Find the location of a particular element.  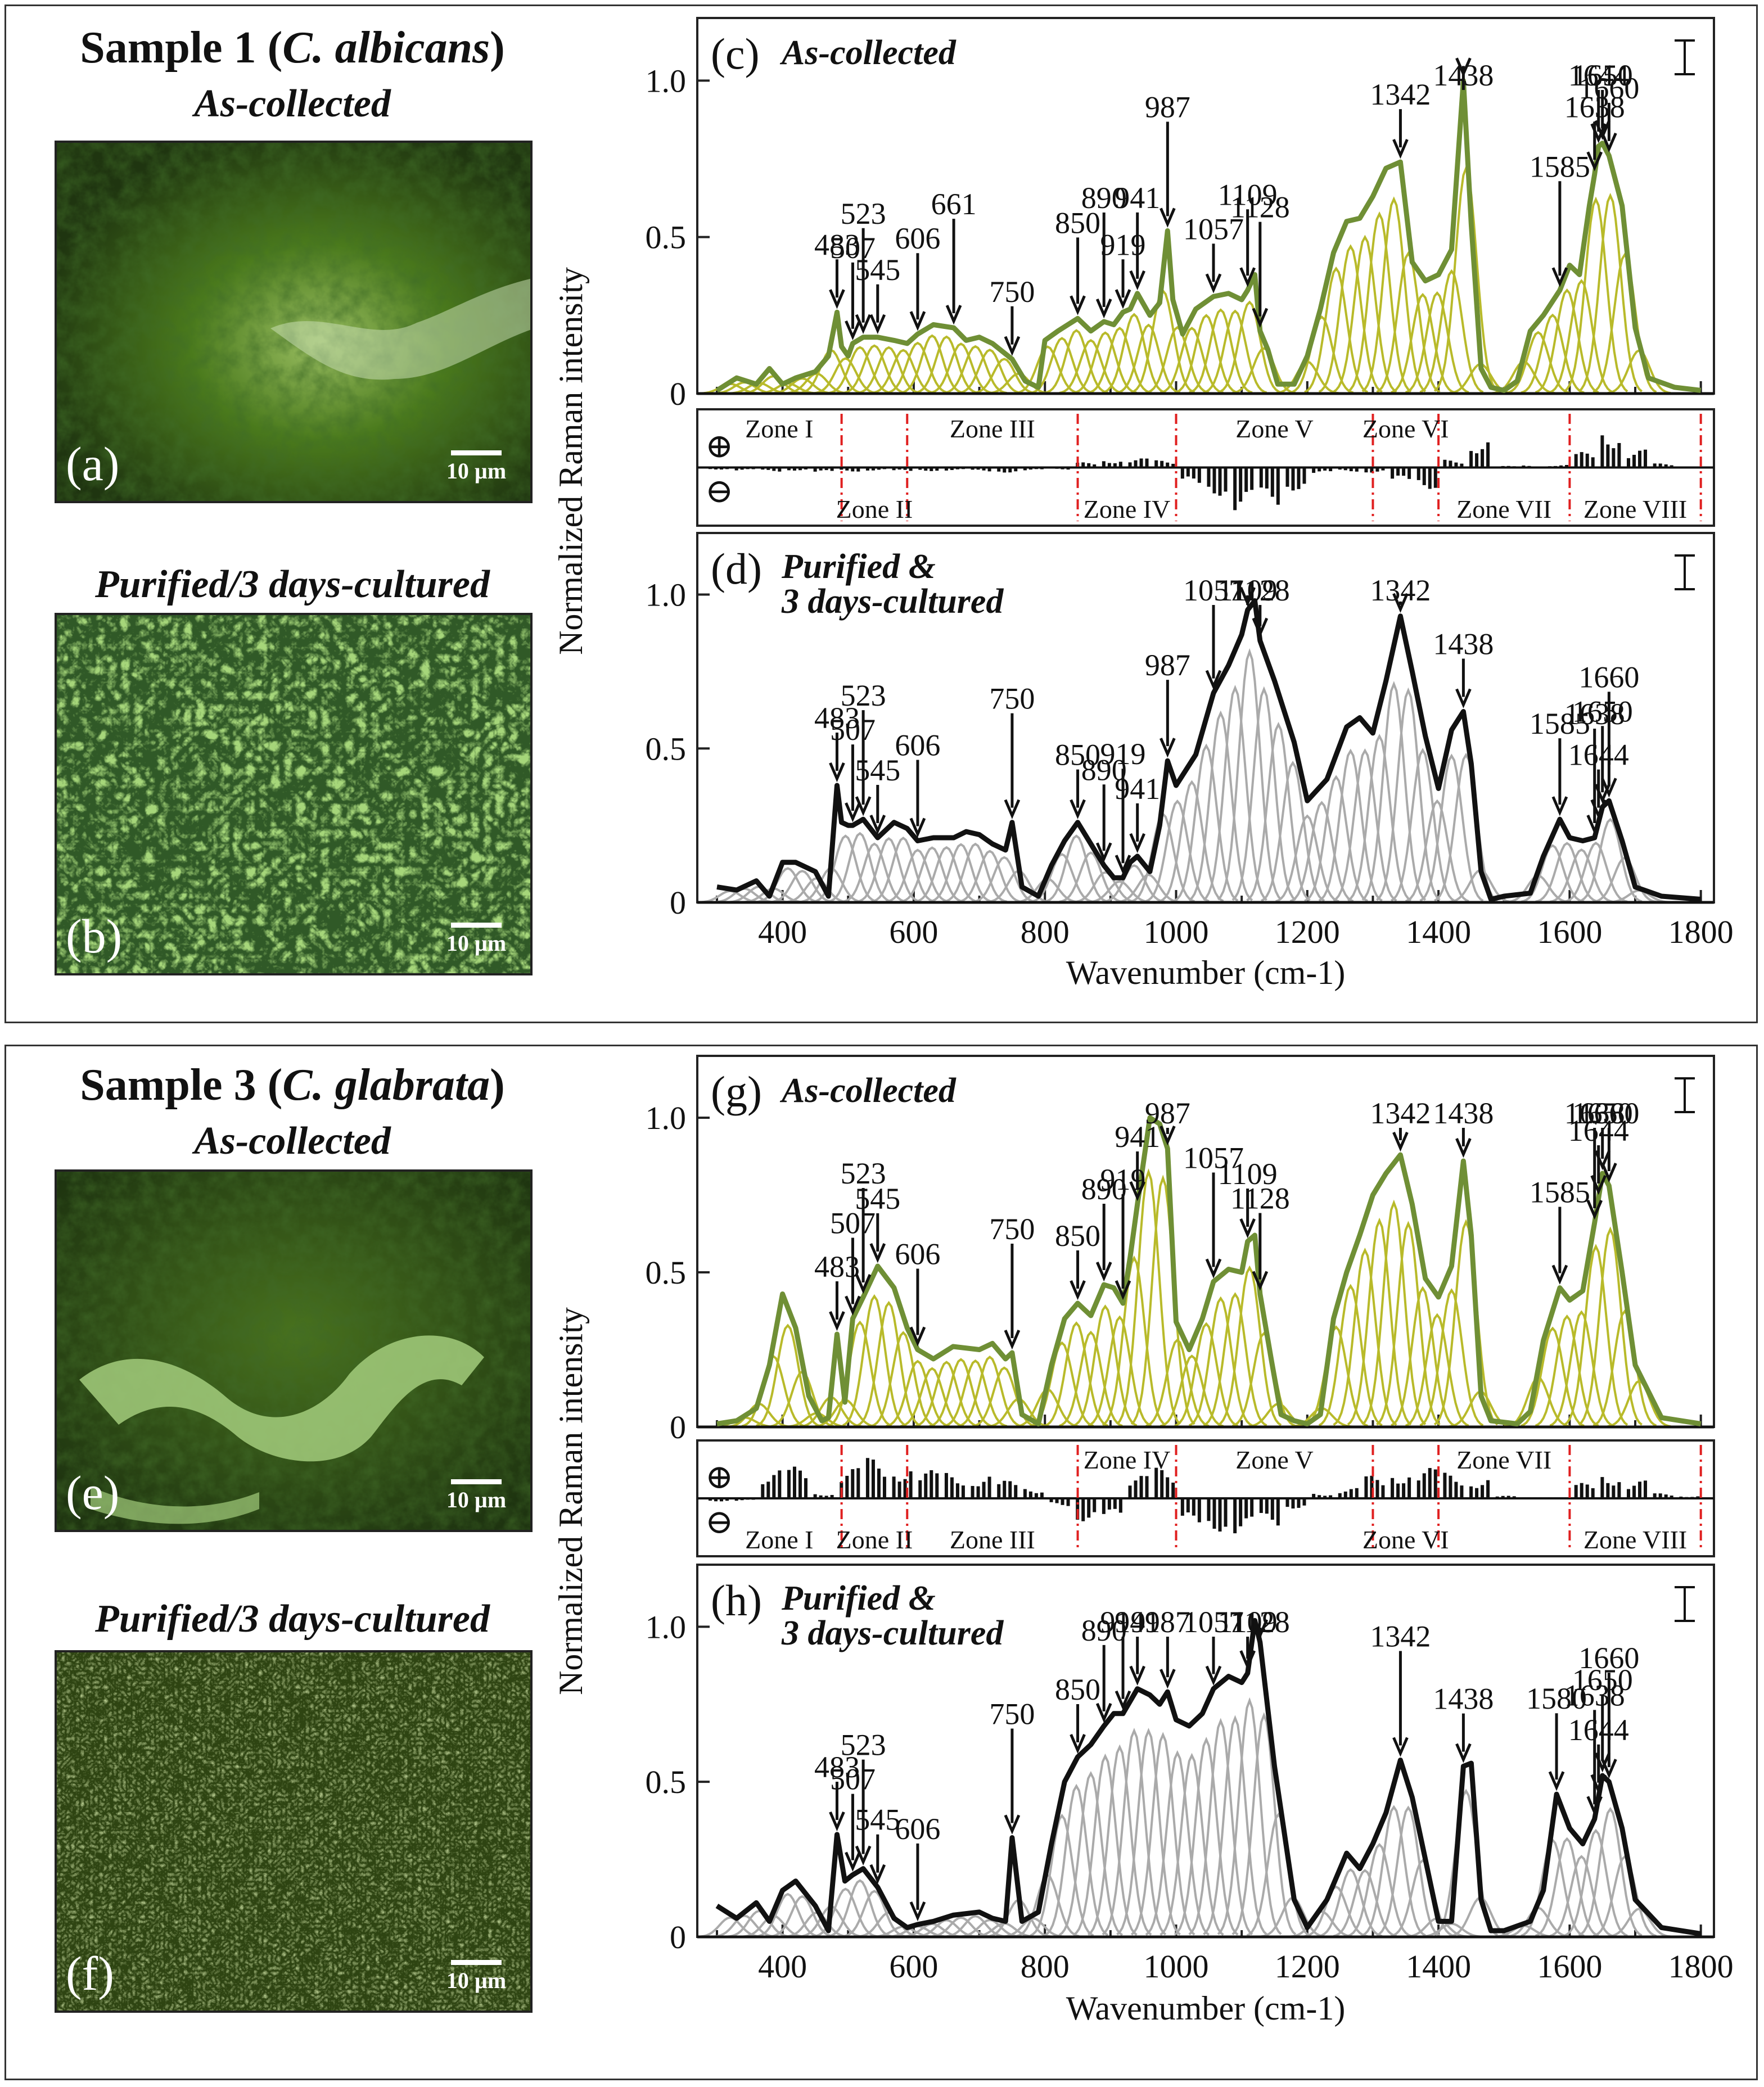

panel-letter-0: (c) is located at coordinates (735, 54).